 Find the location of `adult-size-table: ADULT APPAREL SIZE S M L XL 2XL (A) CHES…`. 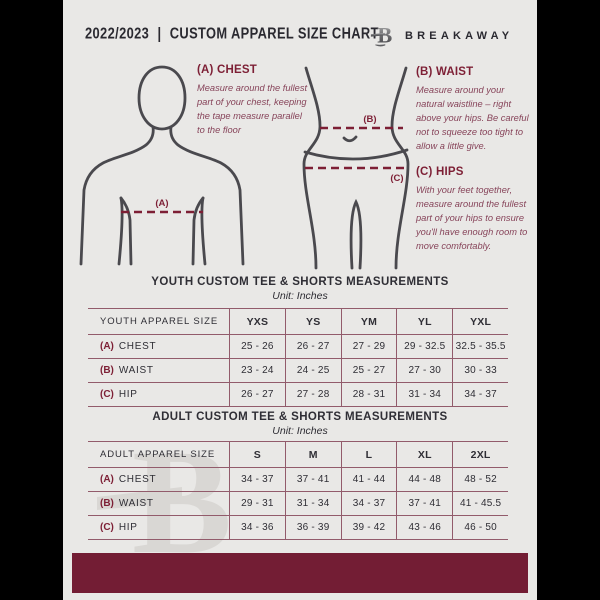

adult-size-table: ADULT APPAREL SIZE S M L XL 2XL (A) CHES… is located at coordinates (298, 490).